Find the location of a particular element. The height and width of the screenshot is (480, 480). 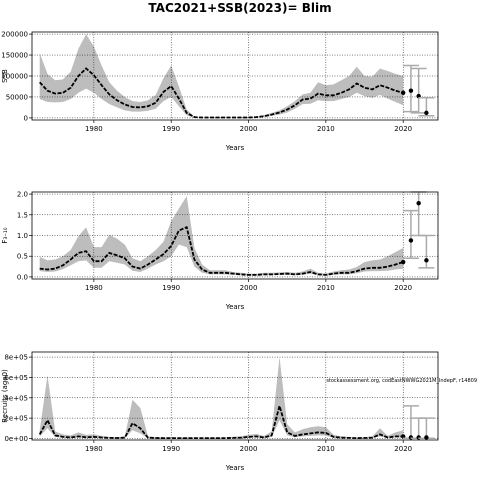

f-ytick-label: 0.0 is located at coordinates (22, 277).